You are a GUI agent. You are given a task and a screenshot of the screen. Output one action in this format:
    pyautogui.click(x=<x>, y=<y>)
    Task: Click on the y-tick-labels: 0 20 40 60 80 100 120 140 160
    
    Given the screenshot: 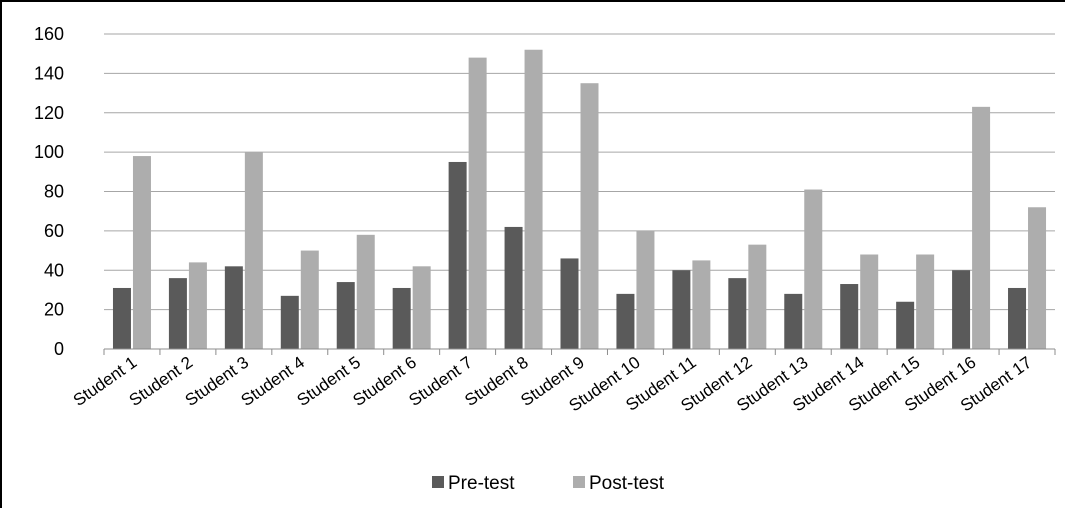 What is the action you would take?
    pyautogui.click(x=49, y=191)
    